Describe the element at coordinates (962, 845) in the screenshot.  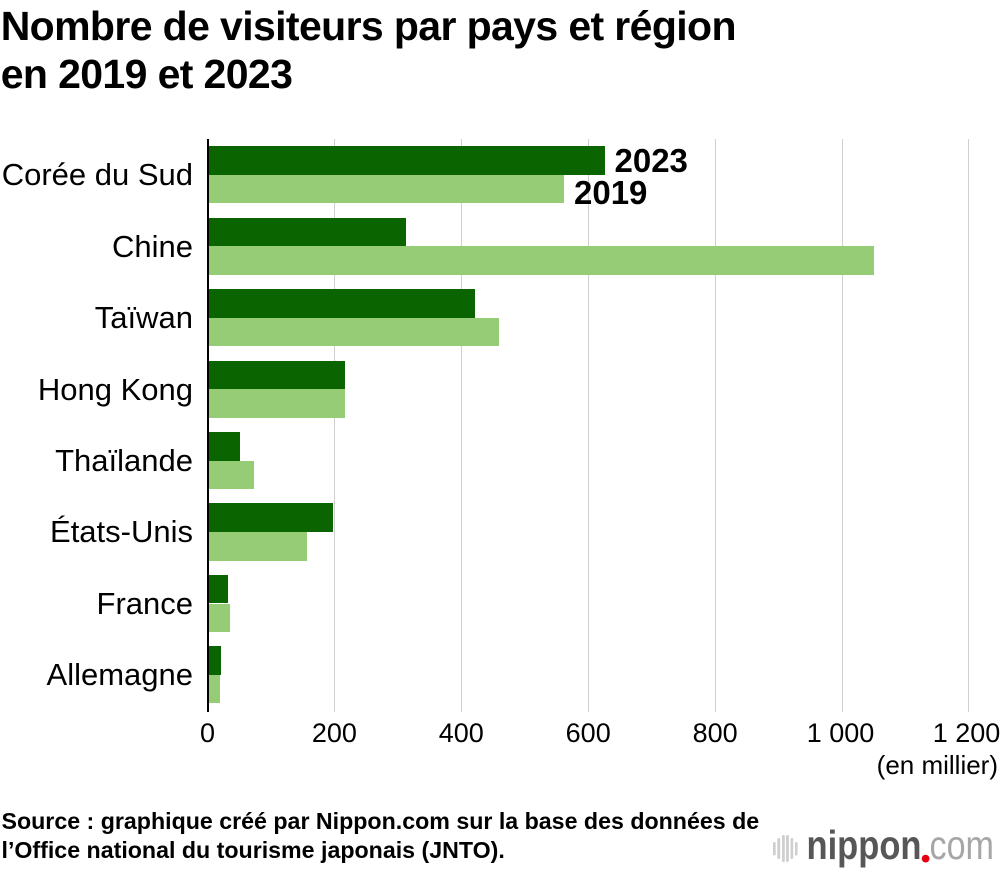
I see `svg-text: com` at that location.